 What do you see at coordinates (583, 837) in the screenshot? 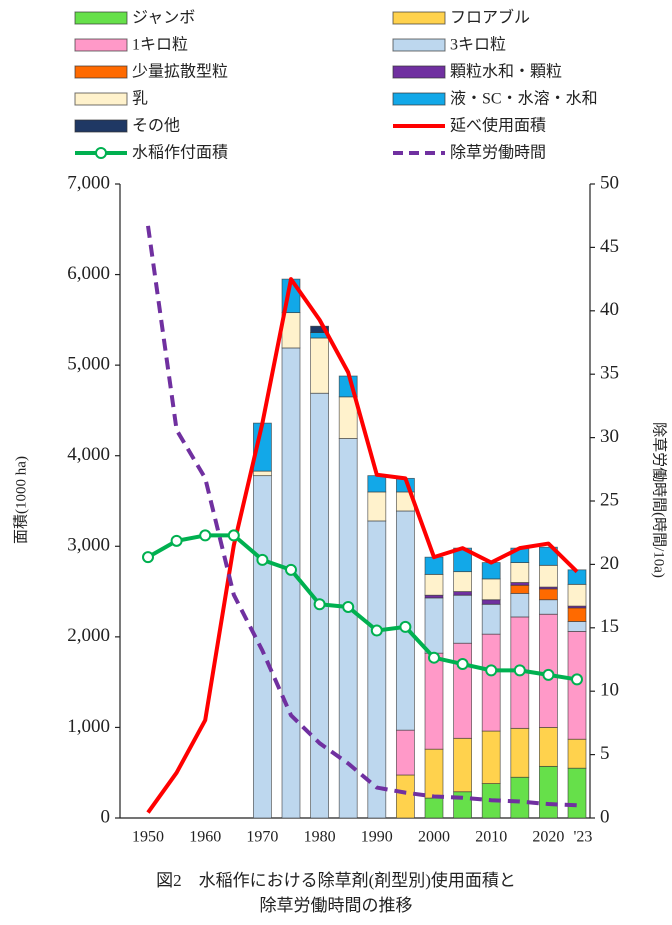
I see `x-tick-label: '23` at bounding box center [583, 837].